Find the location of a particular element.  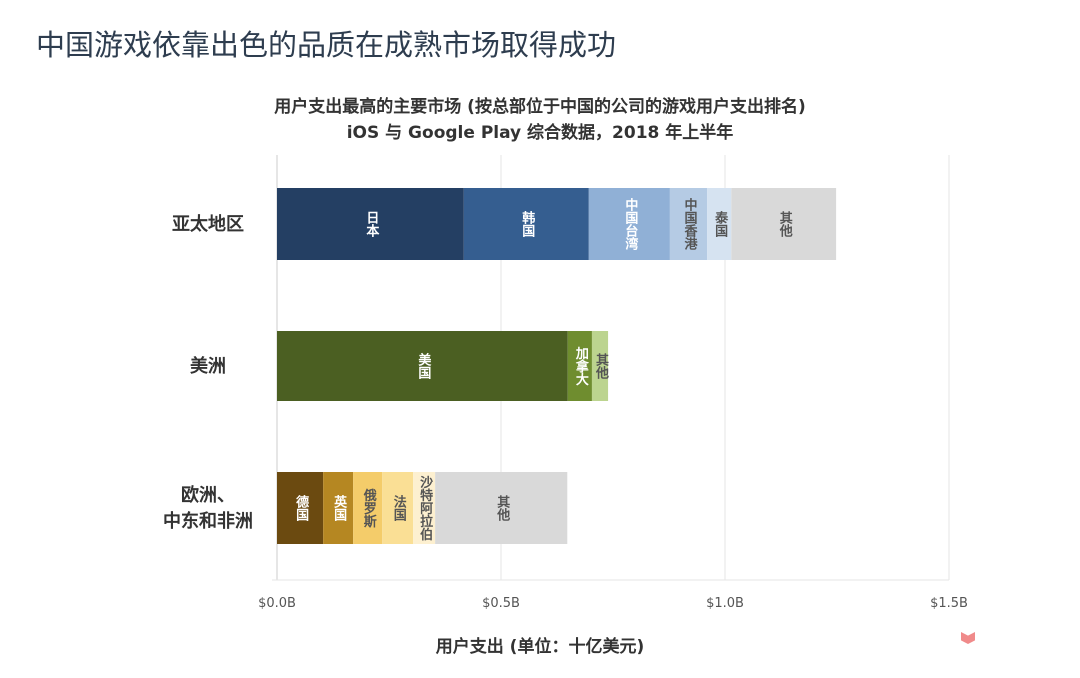

x-axis-label: 用户支出 (单位：十亿美元) is located at coordinates (540, 647).